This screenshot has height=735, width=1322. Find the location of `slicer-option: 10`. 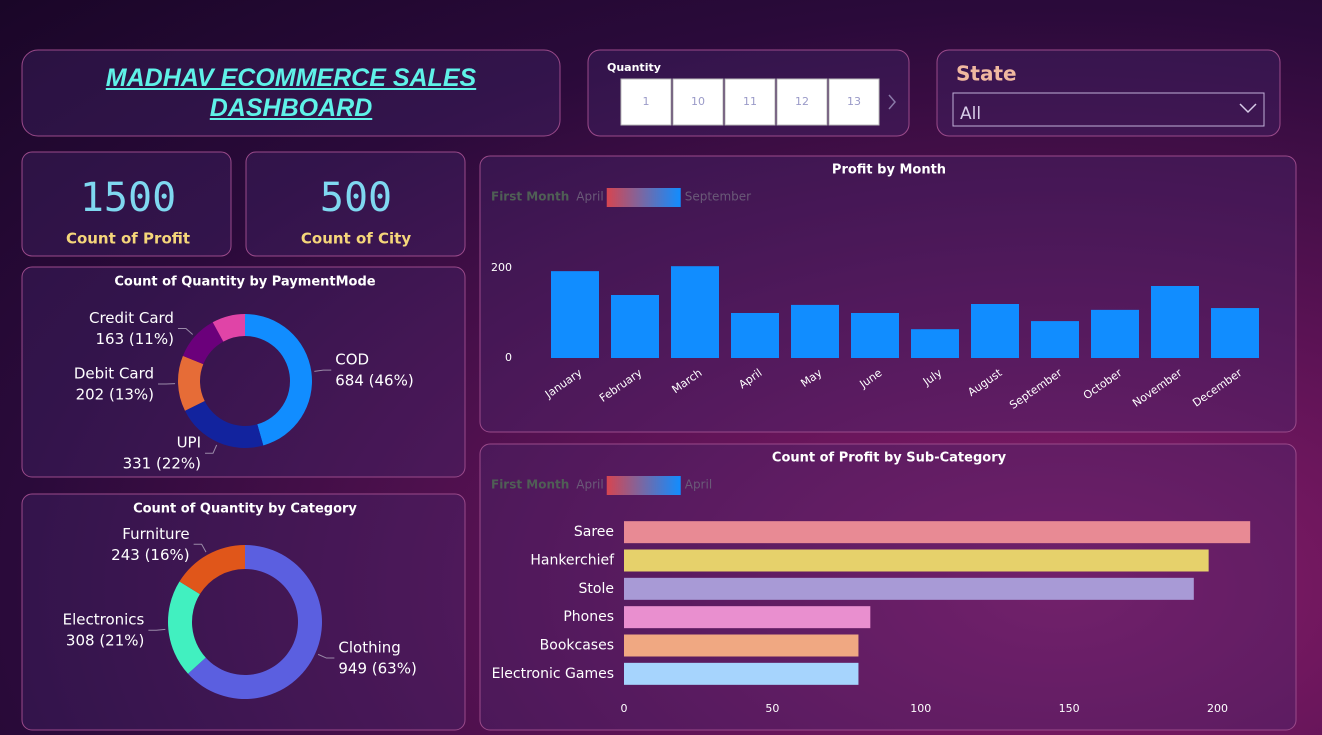

slicer-option: 10 is located at coordinates (698, 101).